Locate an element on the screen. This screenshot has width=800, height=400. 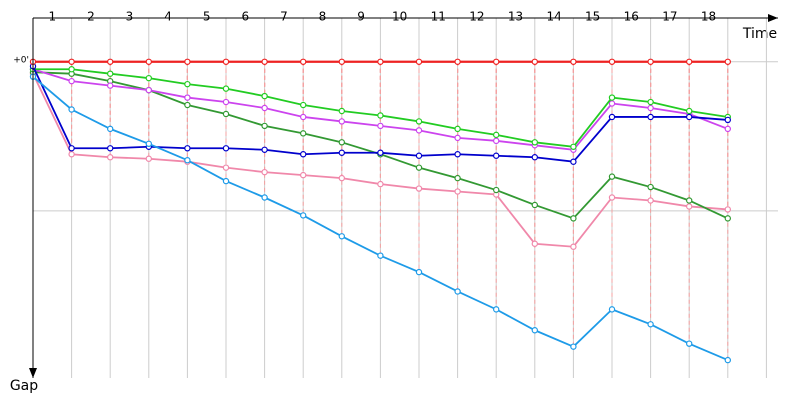
x-tick-label: 18 is located at coordinates (708, 17).